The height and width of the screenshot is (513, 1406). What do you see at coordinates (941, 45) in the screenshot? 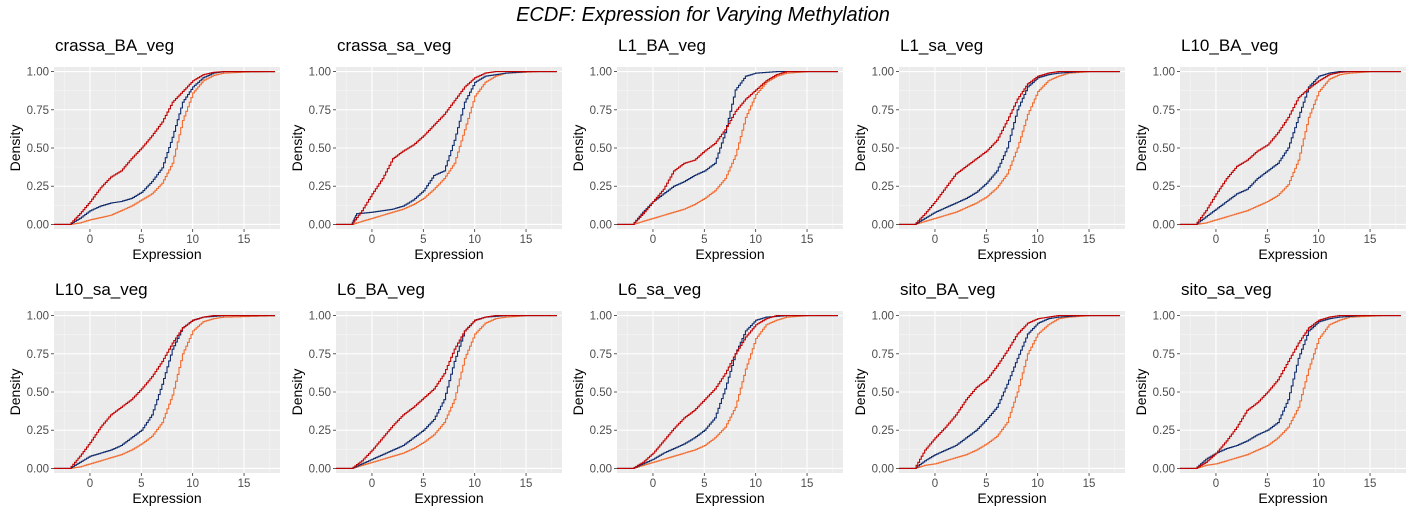
I see `facet-title: L1_sa_veg` at bounding box center [941, 45].